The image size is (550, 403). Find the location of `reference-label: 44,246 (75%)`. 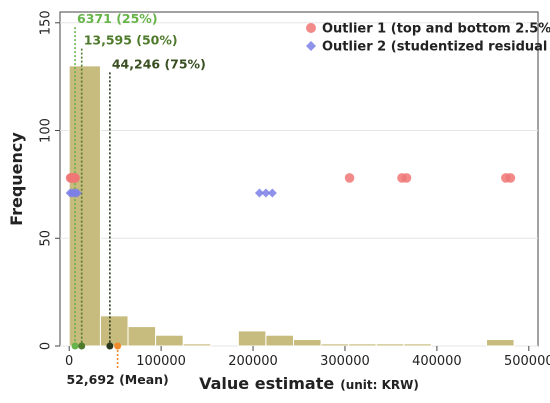

reference-label: 44,246 (75%) is located at coordinates (159, 63).